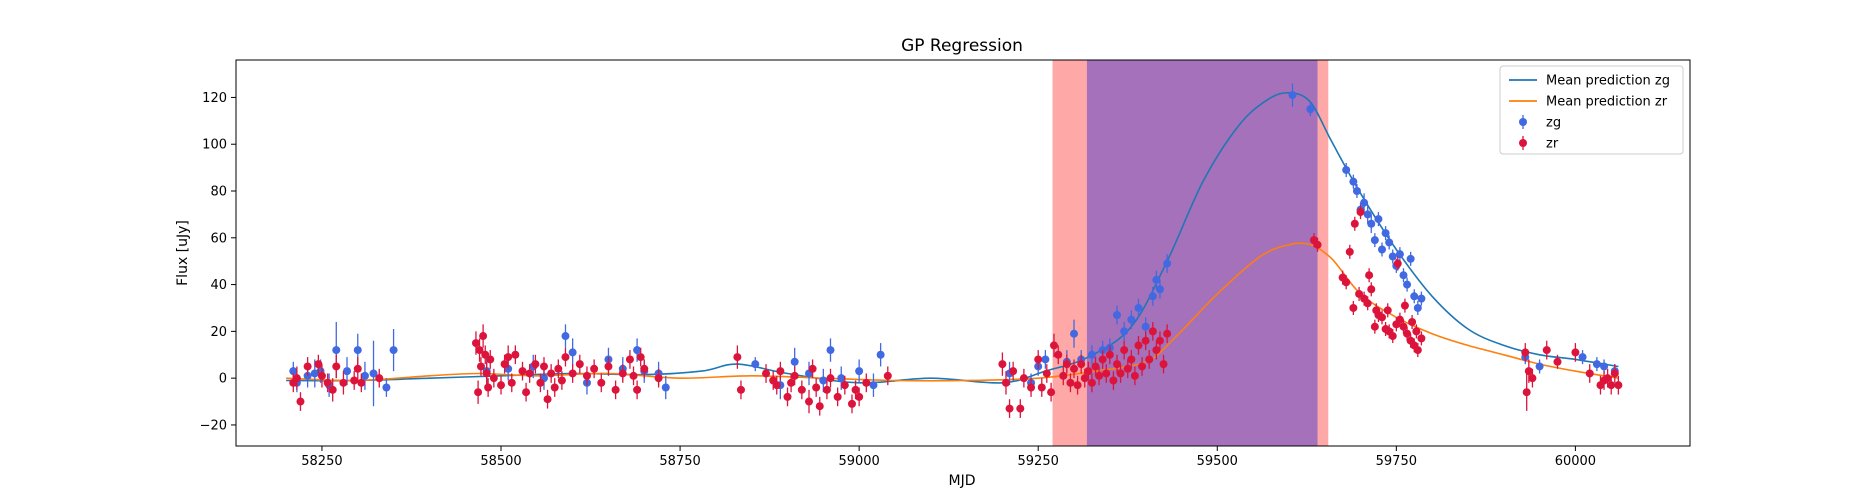 Image resolution: width=1875 pixels, height=500 pixels. Describe the element at coordinates (1217, 461) in the screenshot. I see `x-tick-label: 59500` at that location.